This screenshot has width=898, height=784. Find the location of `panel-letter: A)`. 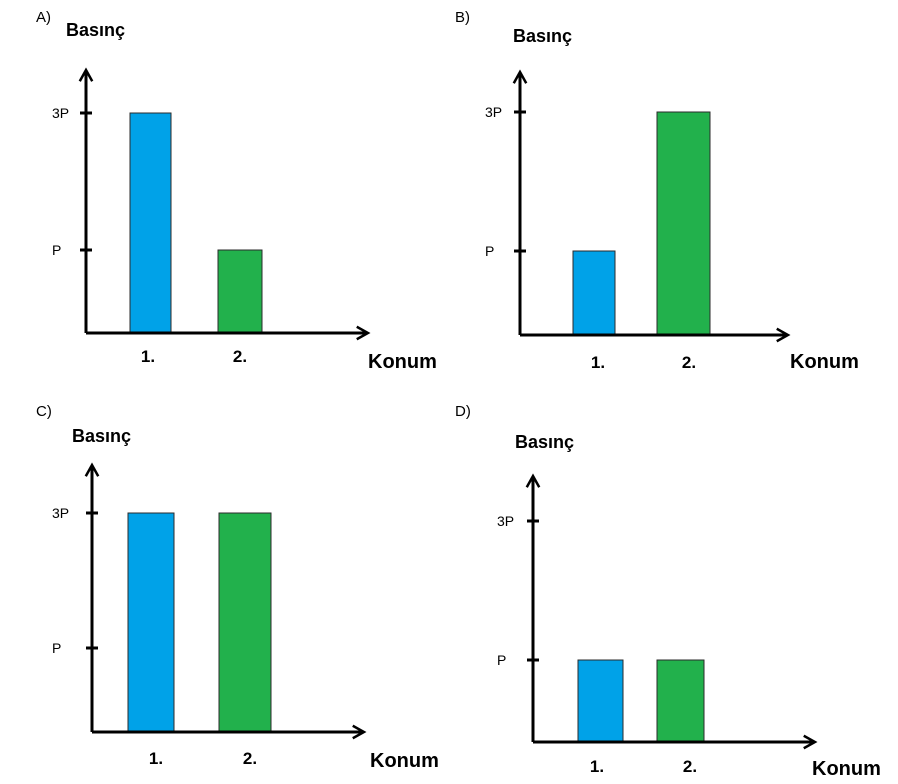

panel-letter: A) is located at coordinates (43, 17).